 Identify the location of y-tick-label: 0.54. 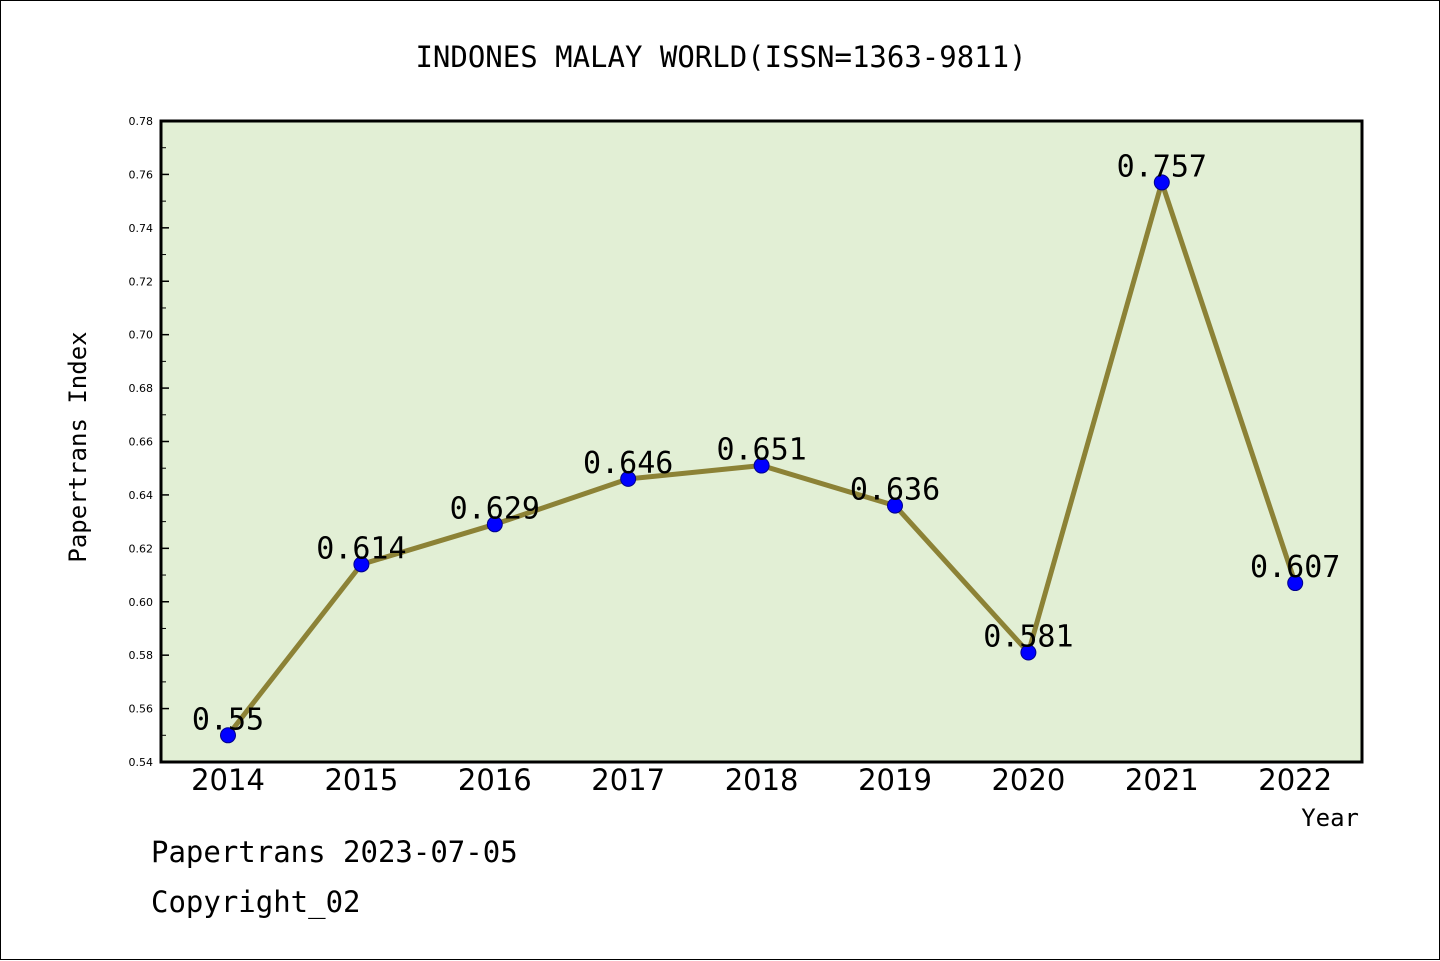
(141, 762).